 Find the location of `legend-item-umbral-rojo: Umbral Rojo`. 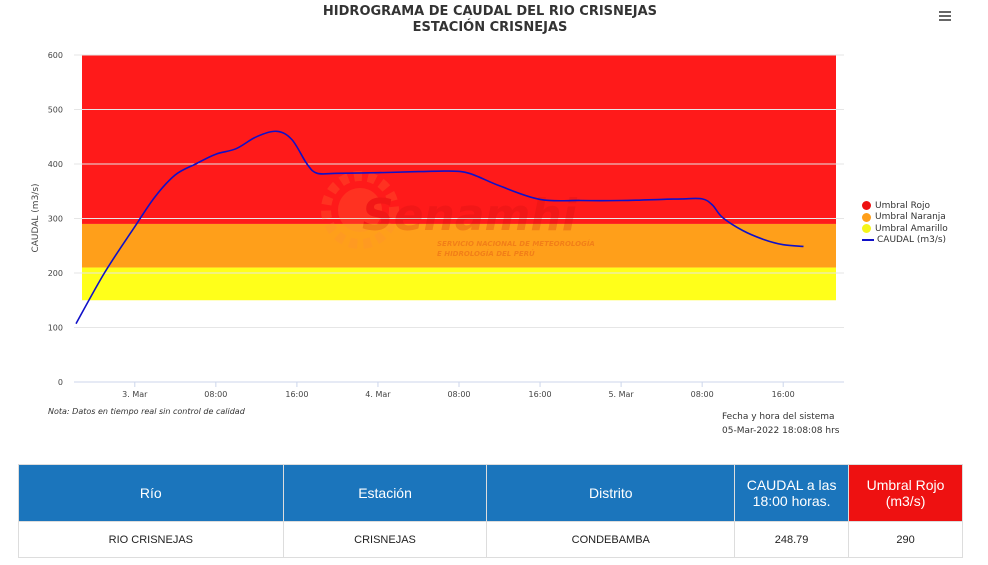

legend-item-umbral-rojo: Umbral Rojo is located at coordinates (905, 206).